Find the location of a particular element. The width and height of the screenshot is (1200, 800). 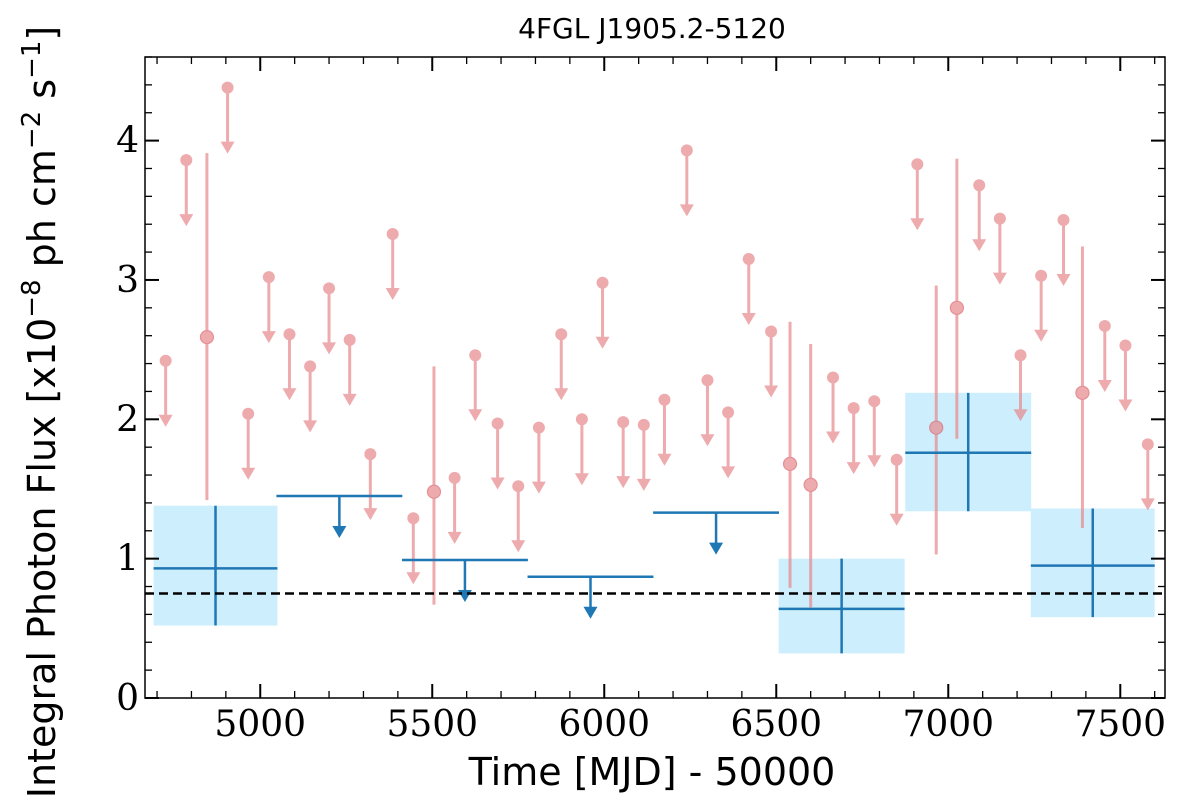

x-tick-label: 6500 is located at coordinates (776, 724).